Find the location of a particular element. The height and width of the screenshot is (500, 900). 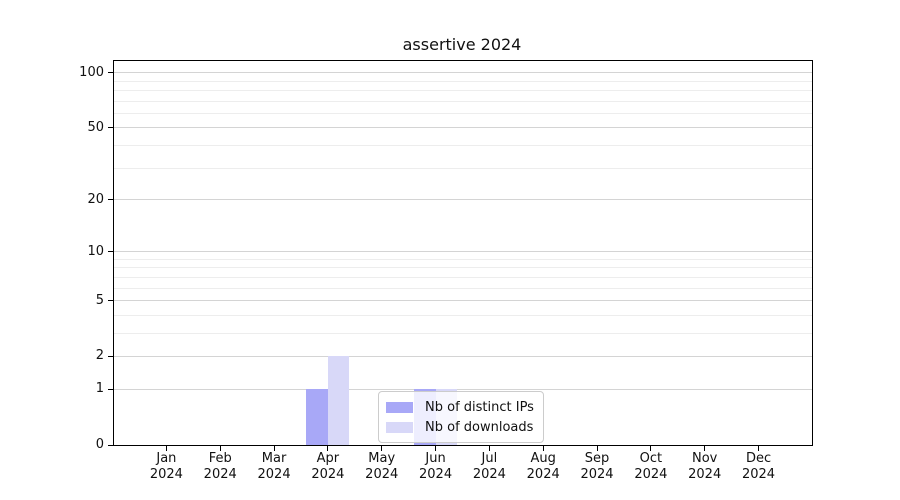

x-tick-month: Dec is located at coordinates (758, 458).